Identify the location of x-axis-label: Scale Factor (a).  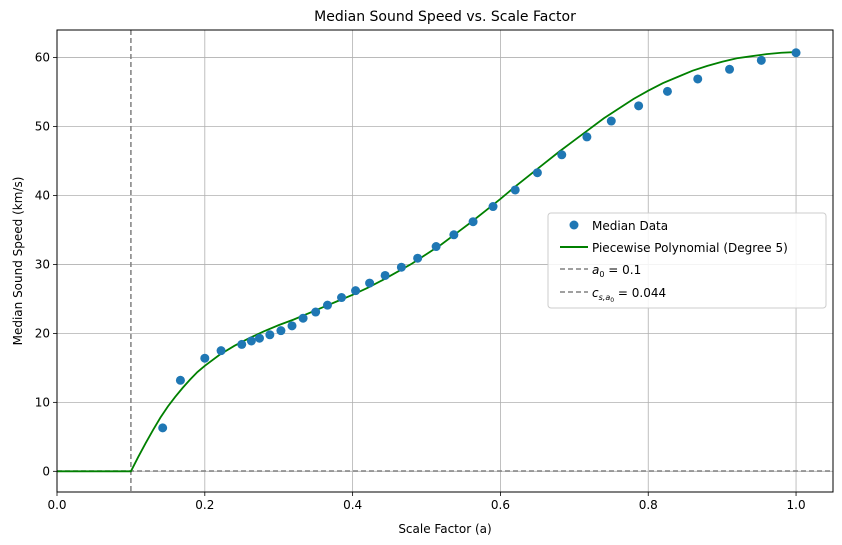
(444, 529).